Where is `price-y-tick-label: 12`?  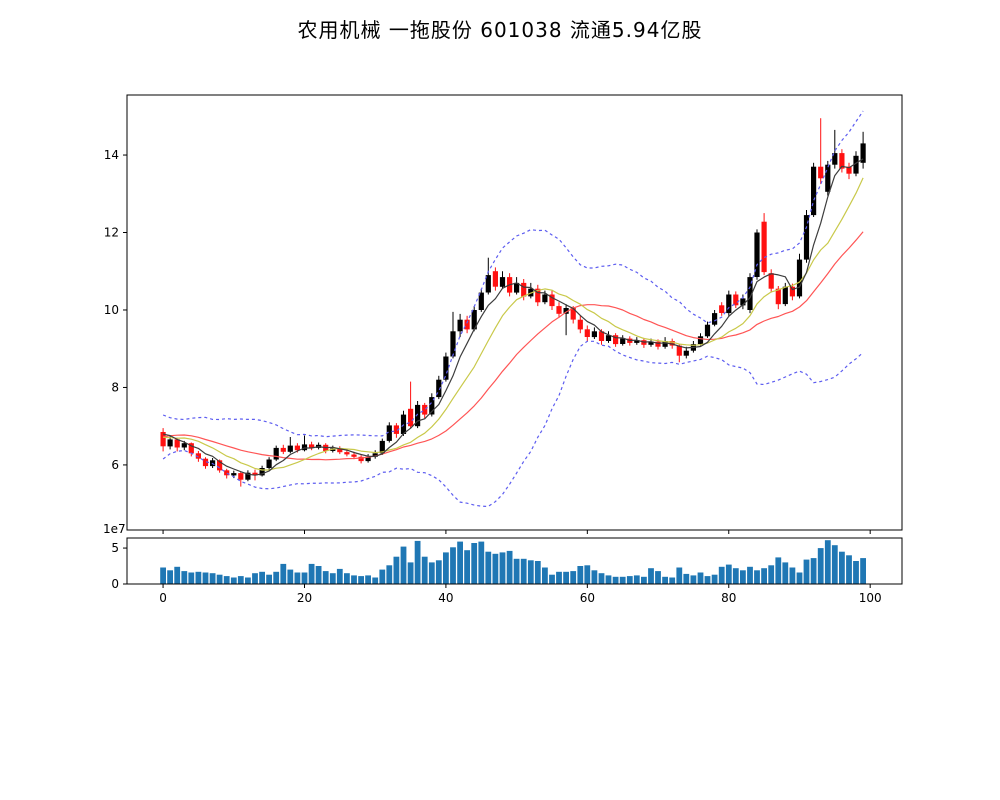 price-y-tick-label: 12 is located at coordinates (111, 233).